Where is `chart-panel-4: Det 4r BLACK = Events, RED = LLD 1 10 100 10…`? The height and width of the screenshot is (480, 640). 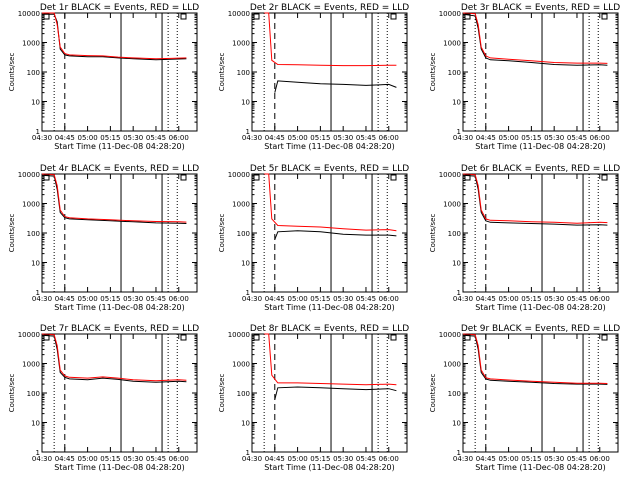
chart-panel-4: Det 4r BLACK = Events, RED = LLD 1 10 100 10… is located at coordinates (103, 238).